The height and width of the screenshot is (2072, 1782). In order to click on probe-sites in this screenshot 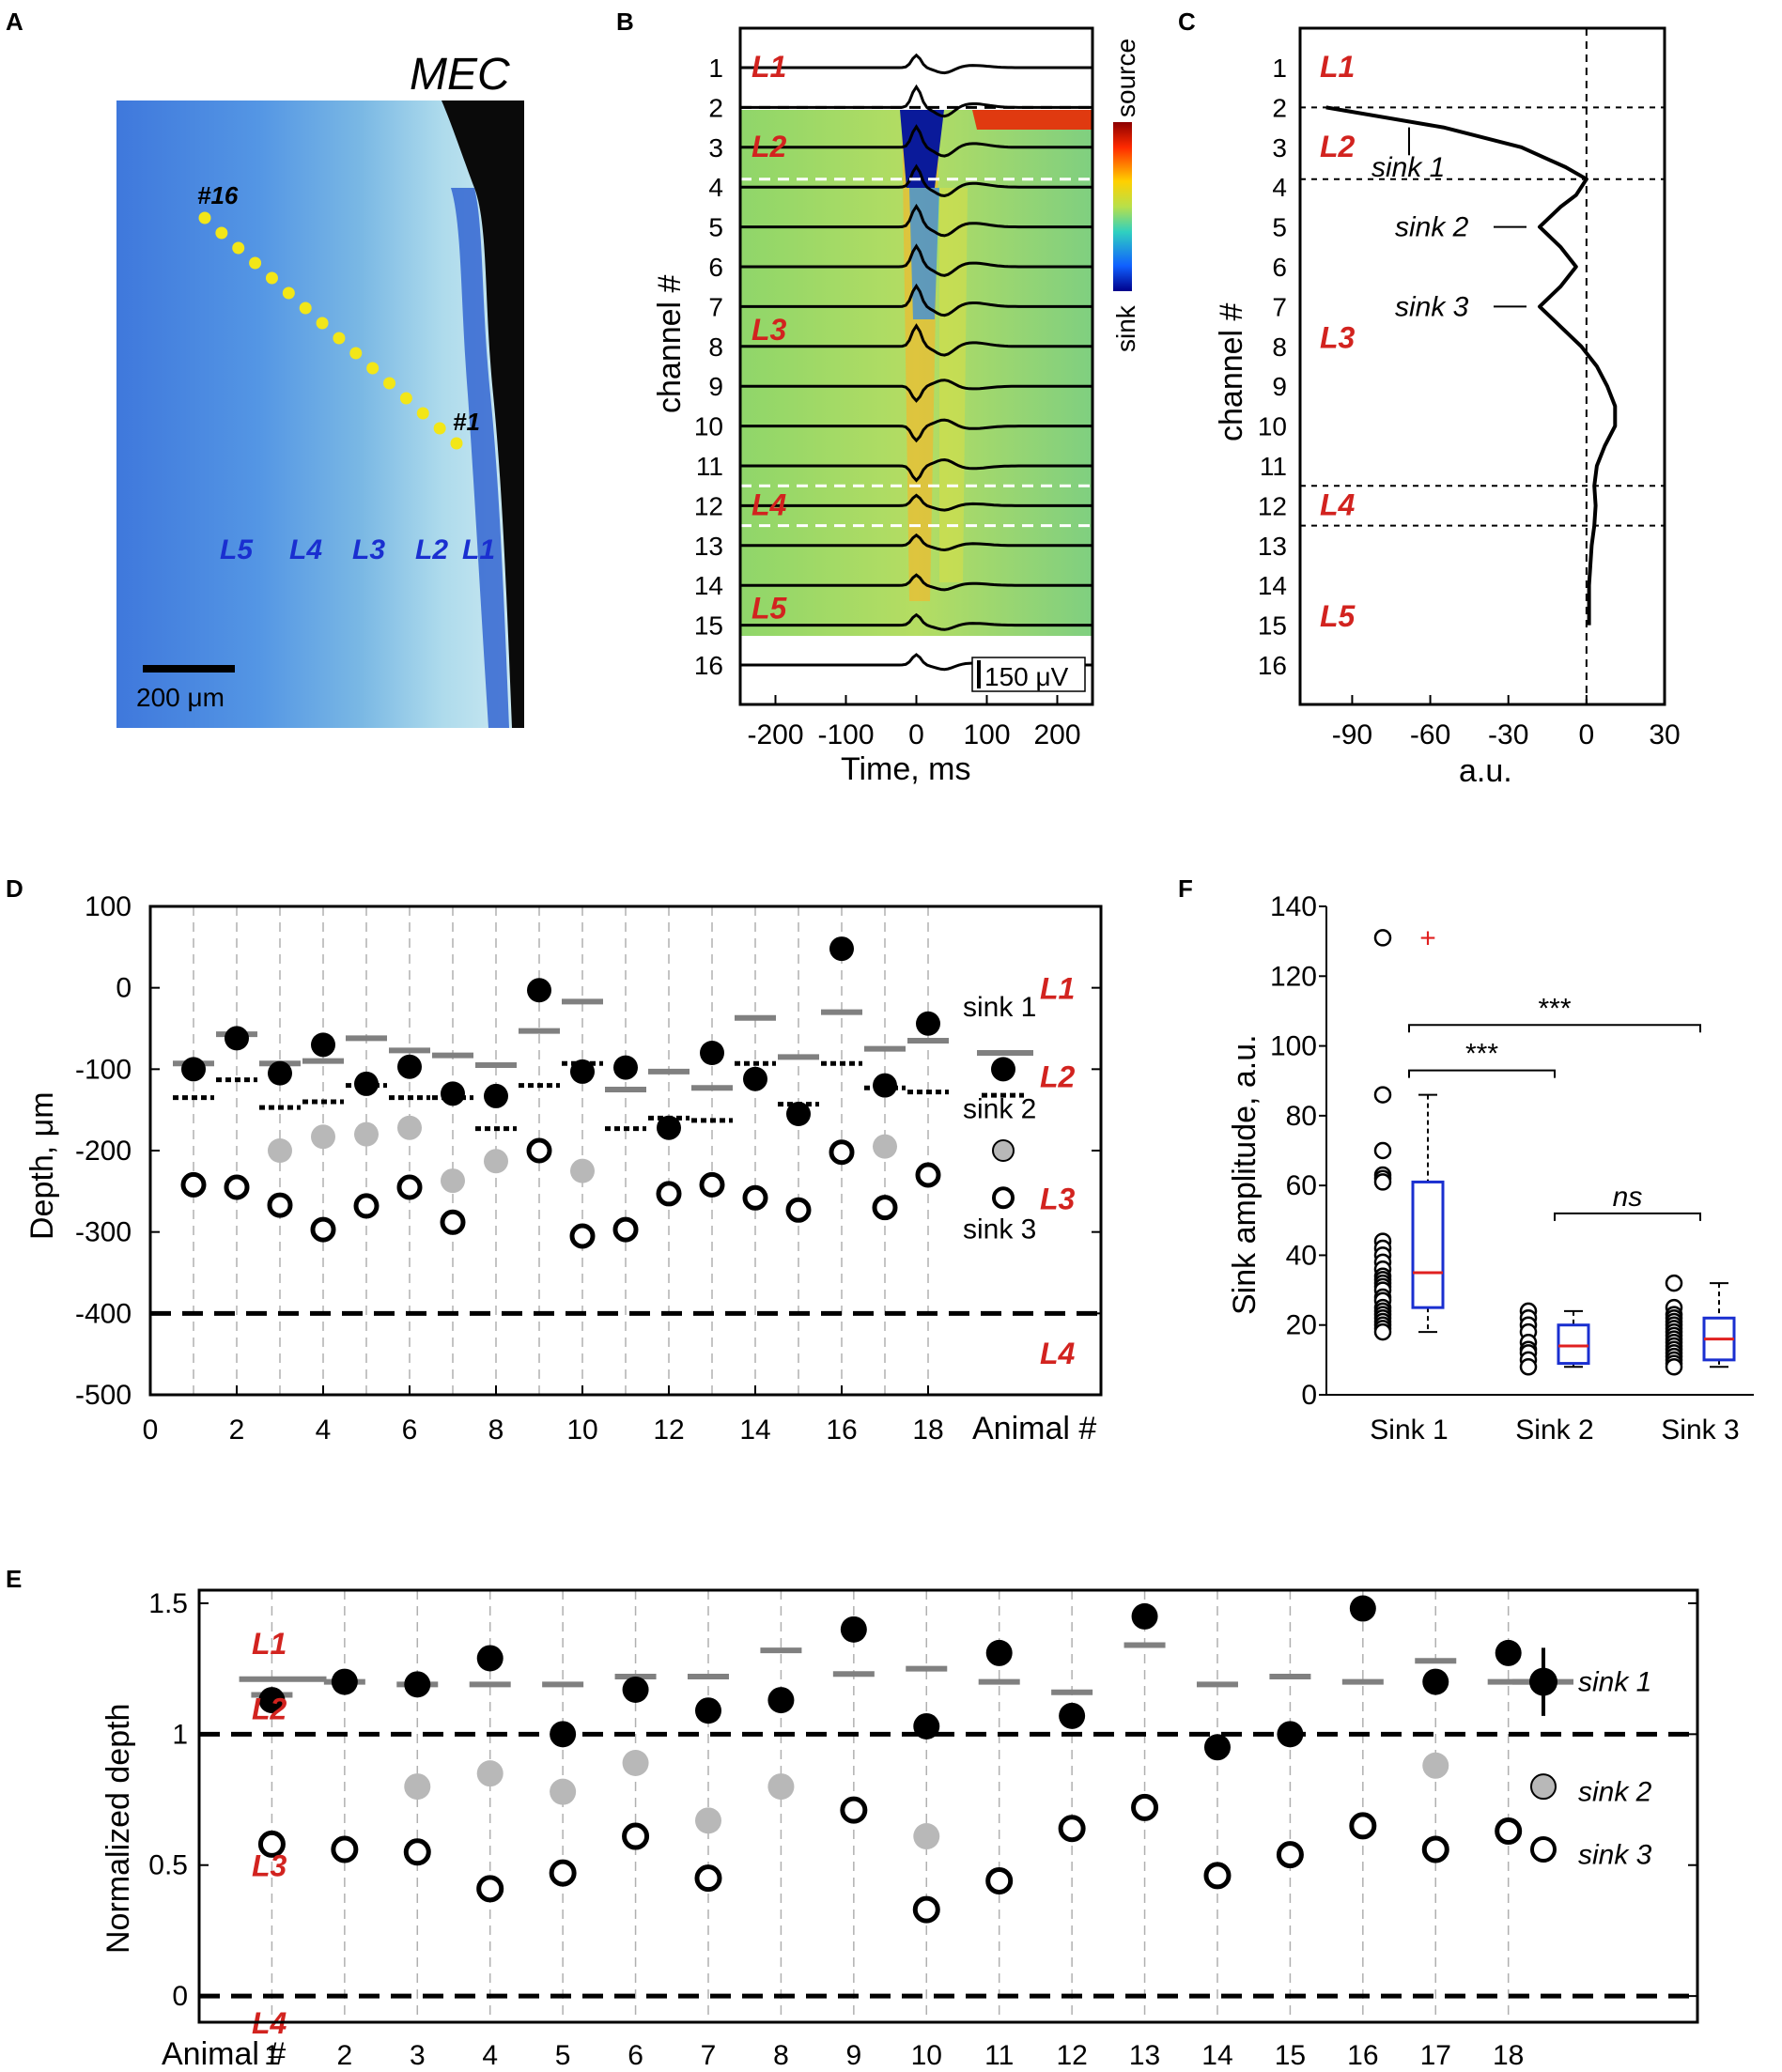, I will do `click(330, 330)`.